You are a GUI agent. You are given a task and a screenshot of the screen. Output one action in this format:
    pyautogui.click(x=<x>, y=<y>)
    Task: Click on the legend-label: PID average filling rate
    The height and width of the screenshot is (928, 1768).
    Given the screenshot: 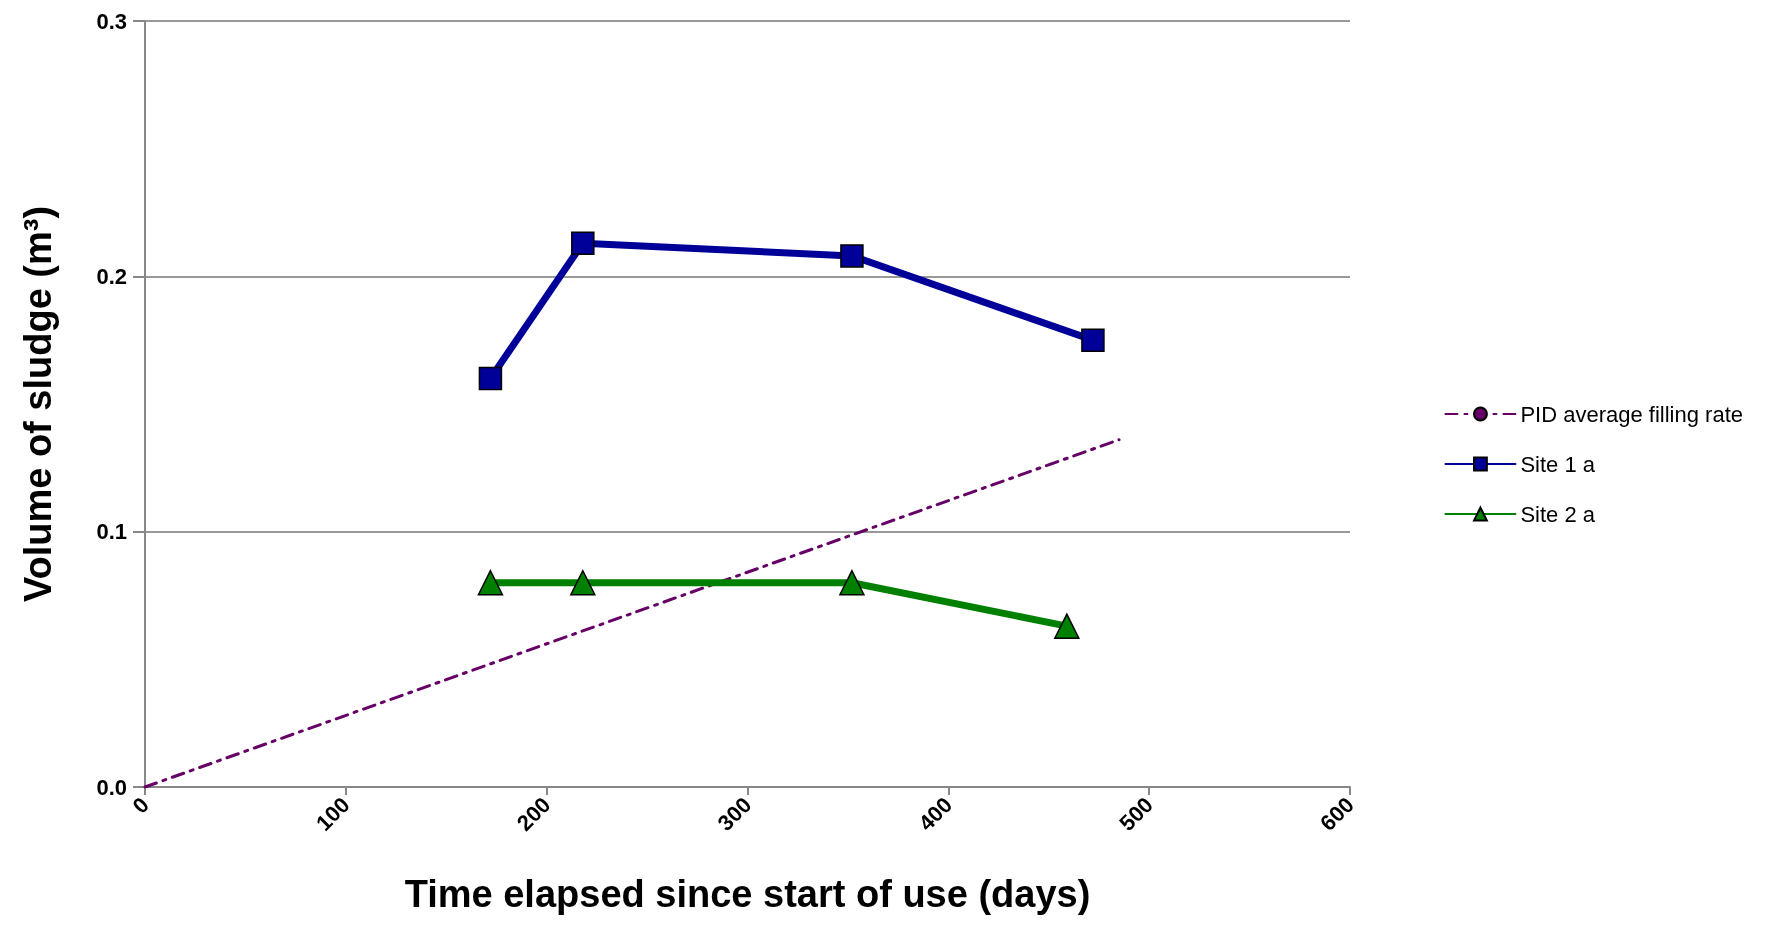 What is the action you would take?
    pyautogui.click(x=1632, y=414)
    